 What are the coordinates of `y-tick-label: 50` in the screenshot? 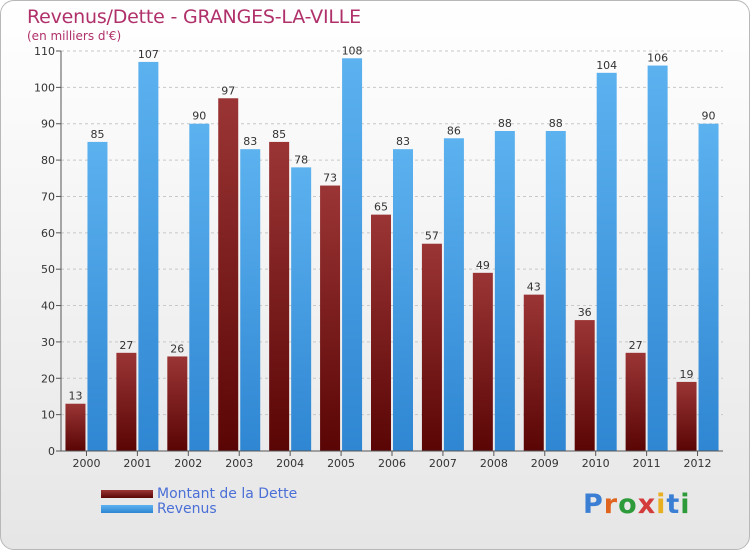 It's located at (48, 269).